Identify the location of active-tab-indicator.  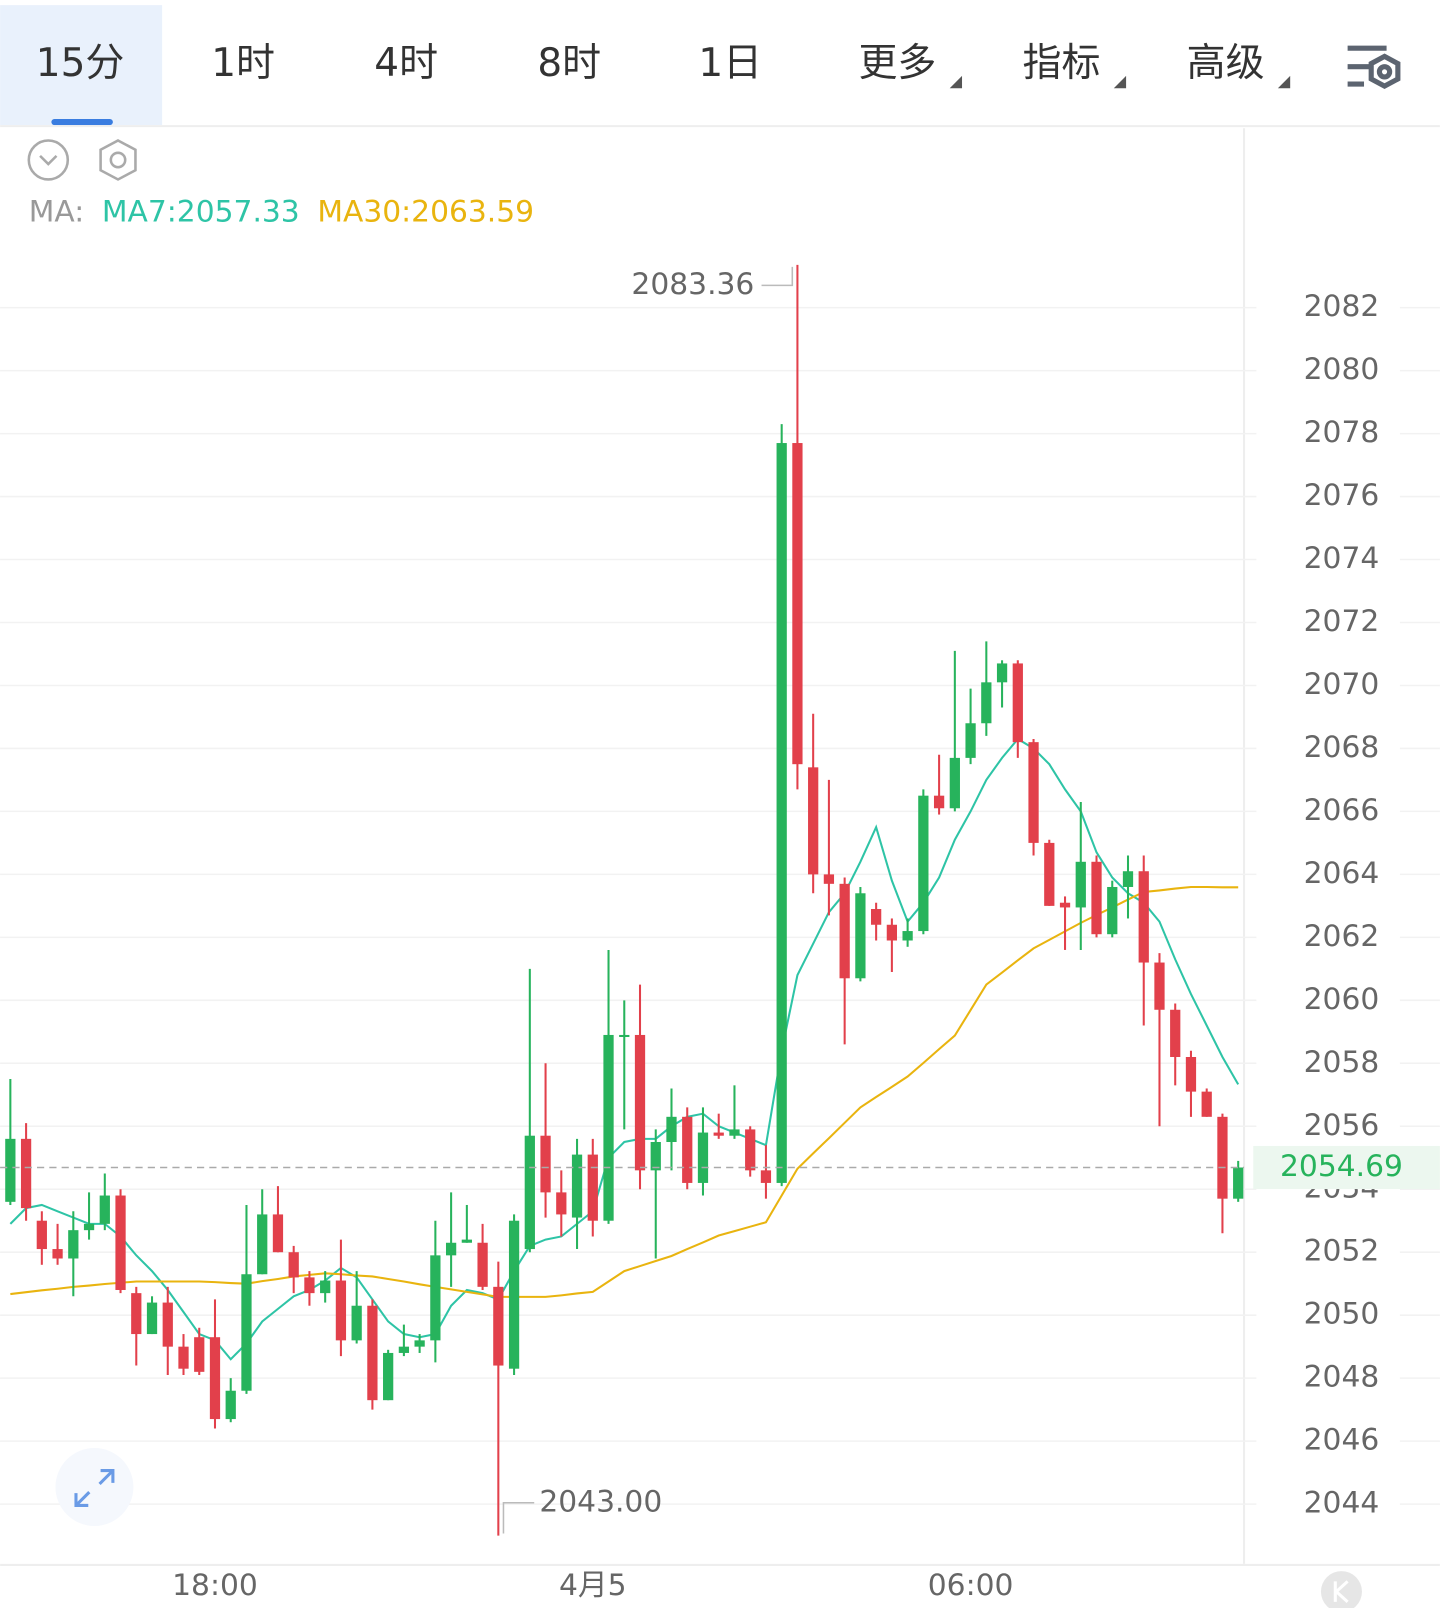
(82, 122).